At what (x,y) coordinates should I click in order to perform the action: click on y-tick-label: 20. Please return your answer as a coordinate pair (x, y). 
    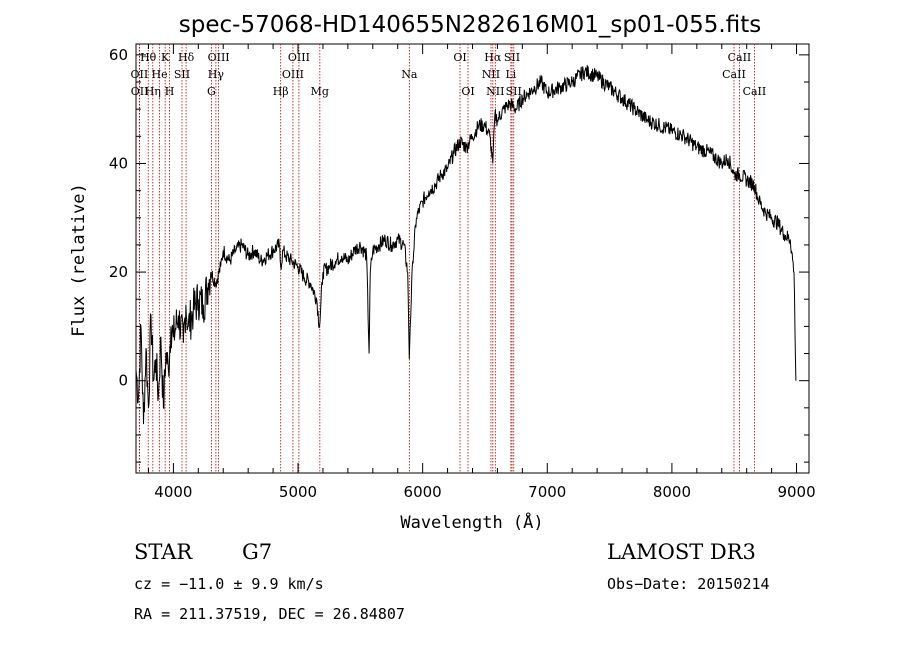
    Looking at the image, I should click on (118, 272).